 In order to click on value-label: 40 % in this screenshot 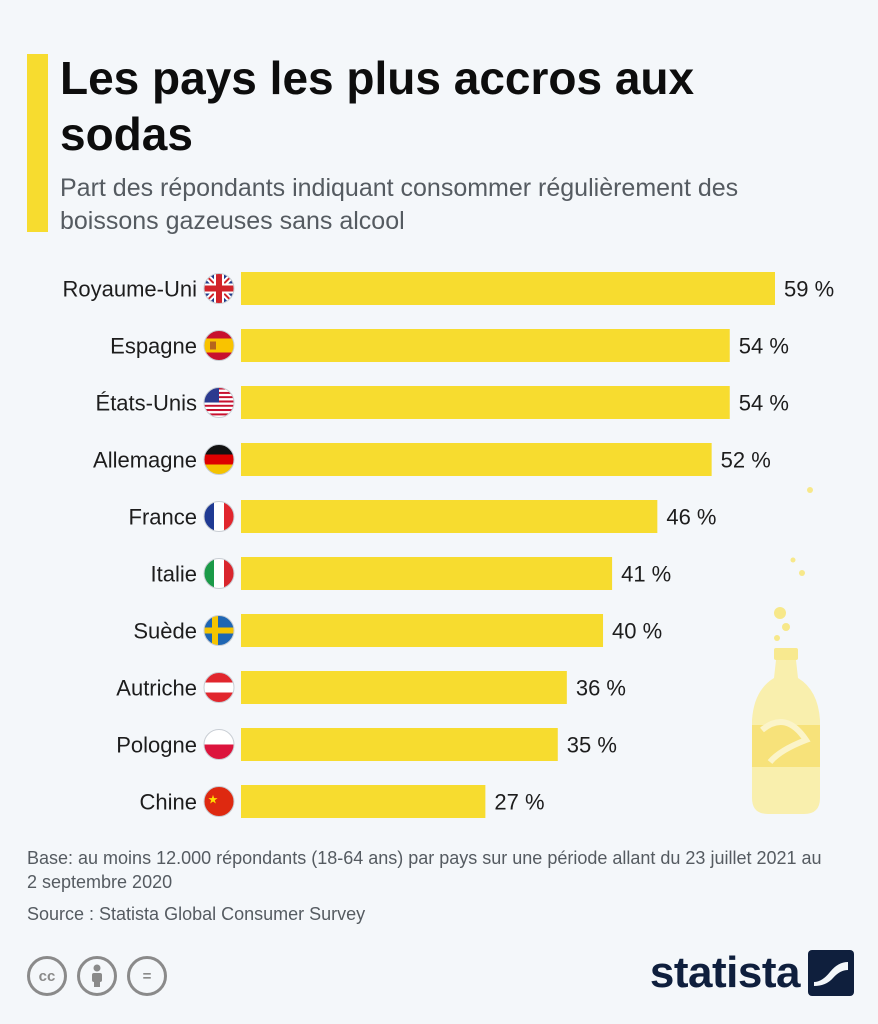, I will do `click(637, 631)`.